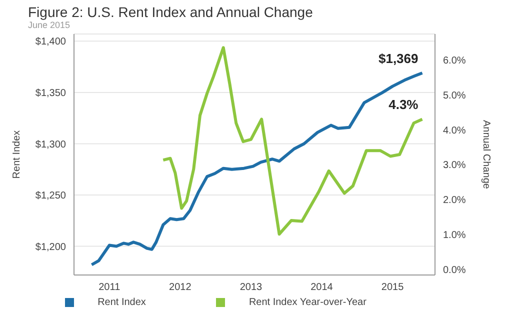  I want to click on legend-label: Rent Index, so click(122, 302).